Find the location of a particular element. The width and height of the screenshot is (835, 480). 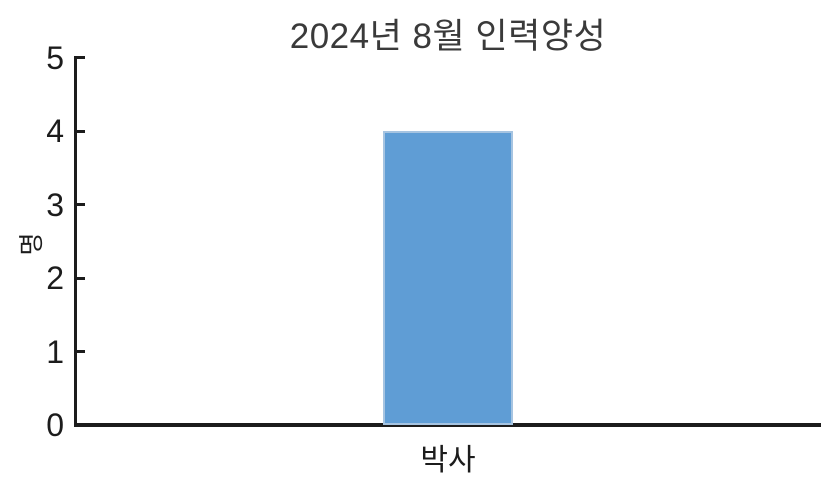

y-tick-label: 2 is located at coordinates (55, 278).